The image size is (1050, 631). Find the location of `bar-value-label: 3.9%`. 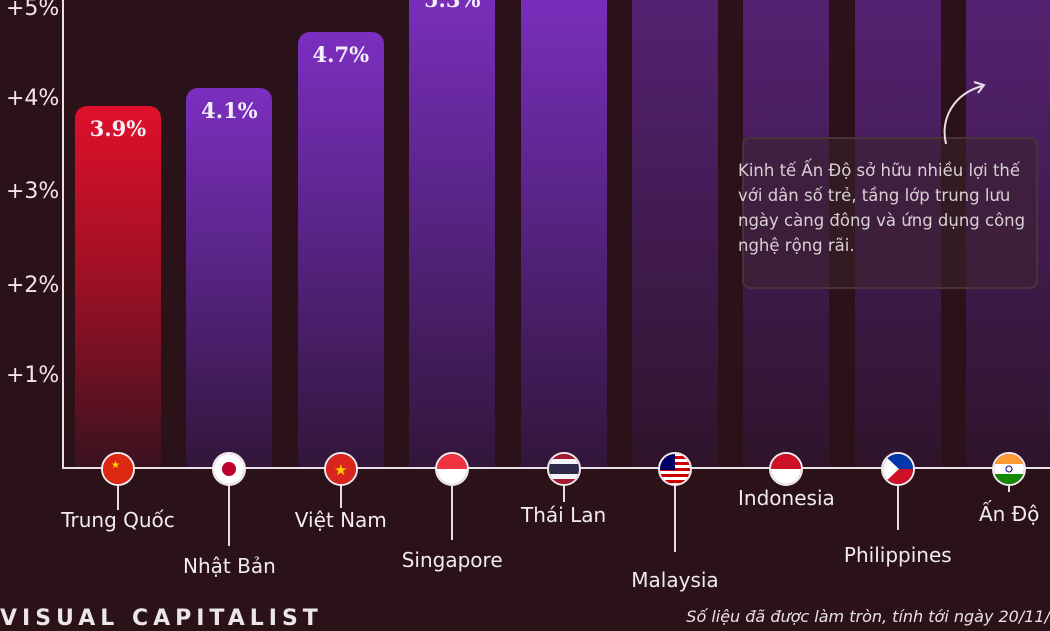

bar-value-label: 3.9% is located at coordinates (118, 129).